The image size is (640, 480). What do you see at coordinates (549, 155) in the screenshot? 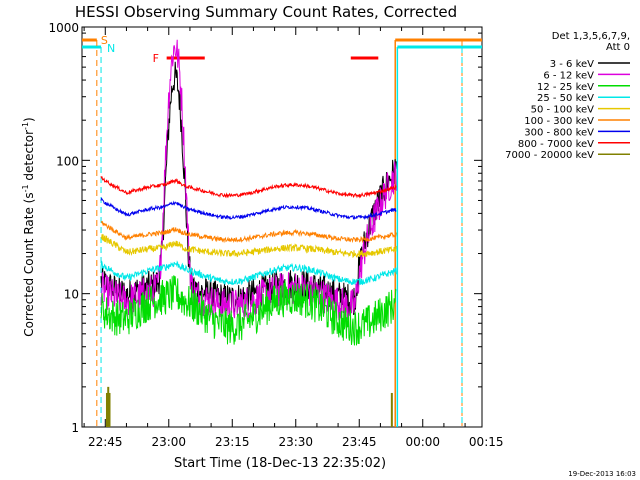
I see `legend-label: 7000 - 20000 keV` at bounding box center [549, 155].